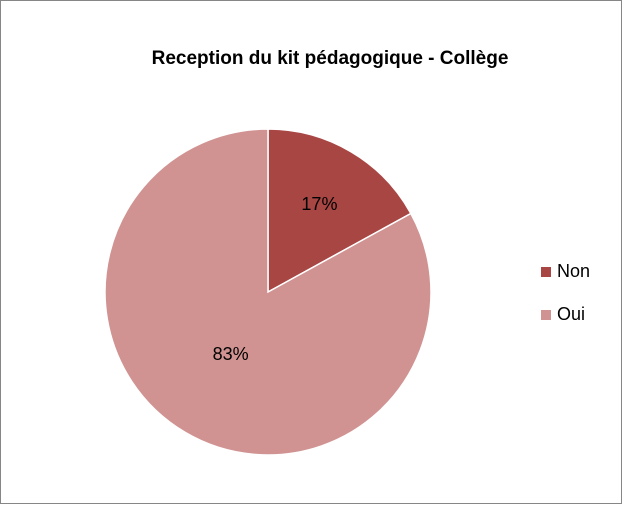  Describe the element at coordinates (231, 354) in the screenshot. I see `data-label: 83%` at that location.